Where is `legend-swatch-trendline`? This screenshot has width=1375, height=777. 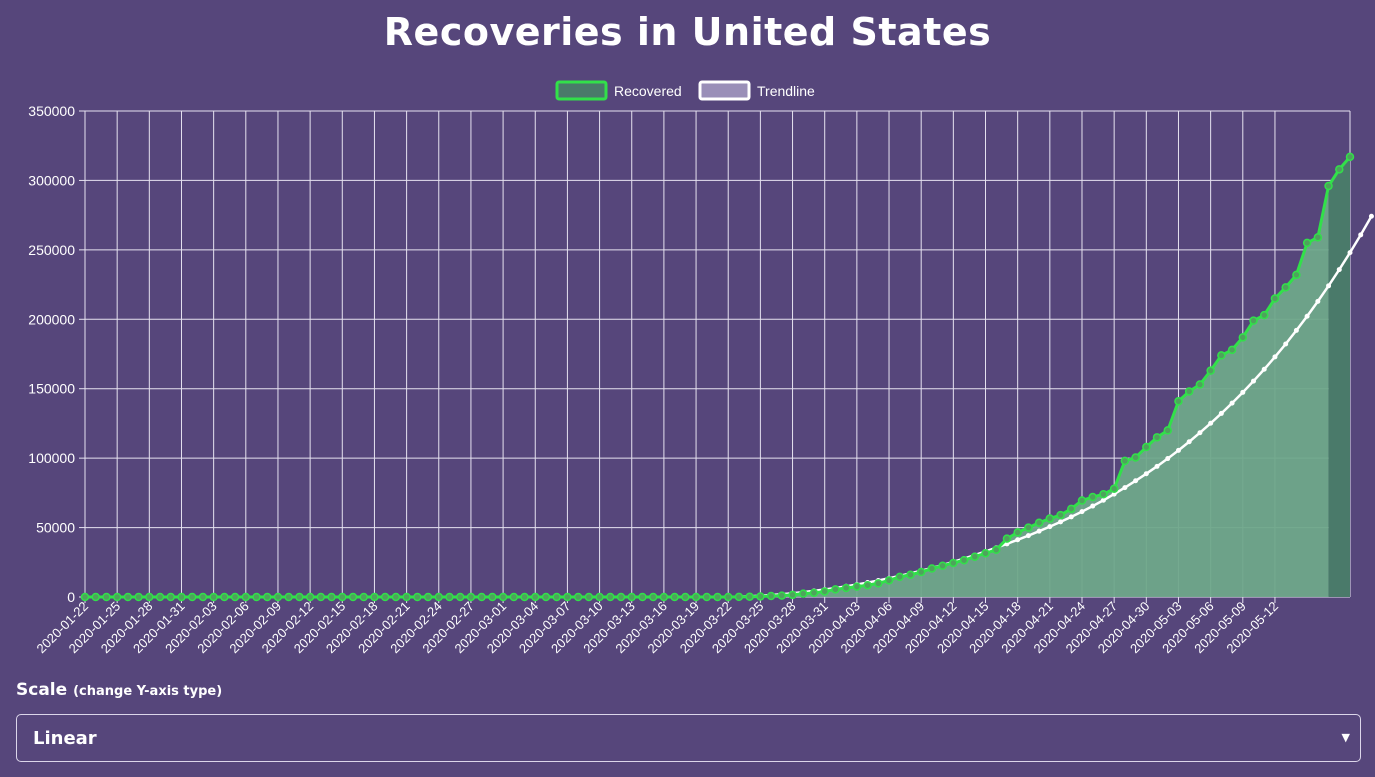 legend-swatch-trendline is located at coordinates (724, 90).